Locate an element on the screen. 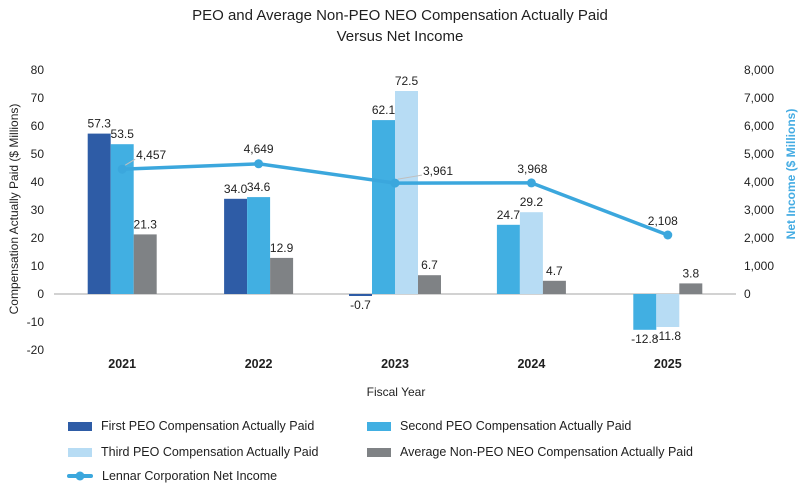 The height and width of the screenshot is (483, 800). bar-value-label: 53.5 is located at coordinates (123, 134).